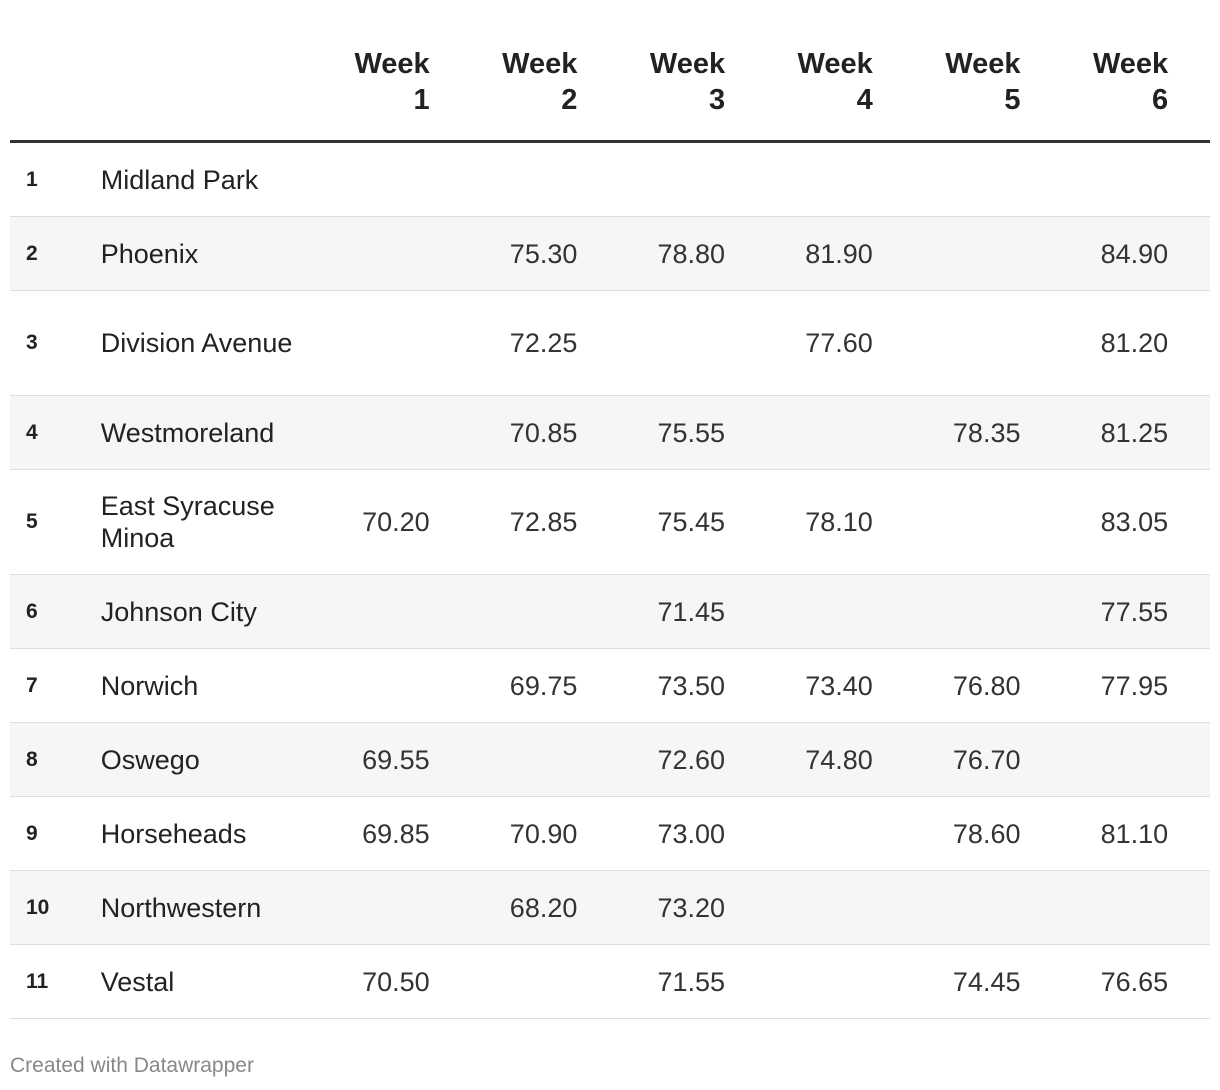 Image resolution: width=1220 pixels, height=1090 pixels. What do you see at coordinates (55, 71) in the screenshot?
I see `header-rank` at bounding box center [55, 71].